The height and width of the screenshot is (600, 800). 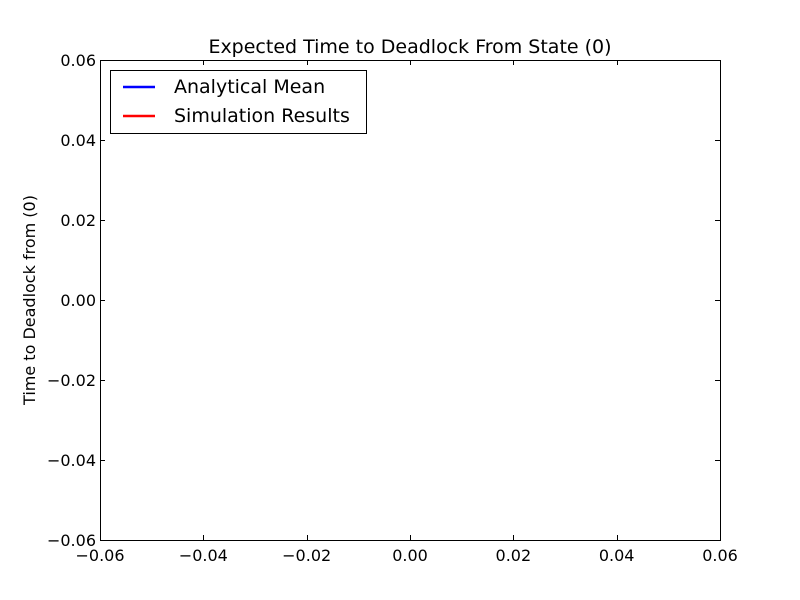 I want to click on legend-box, so click(x=238, y=102).